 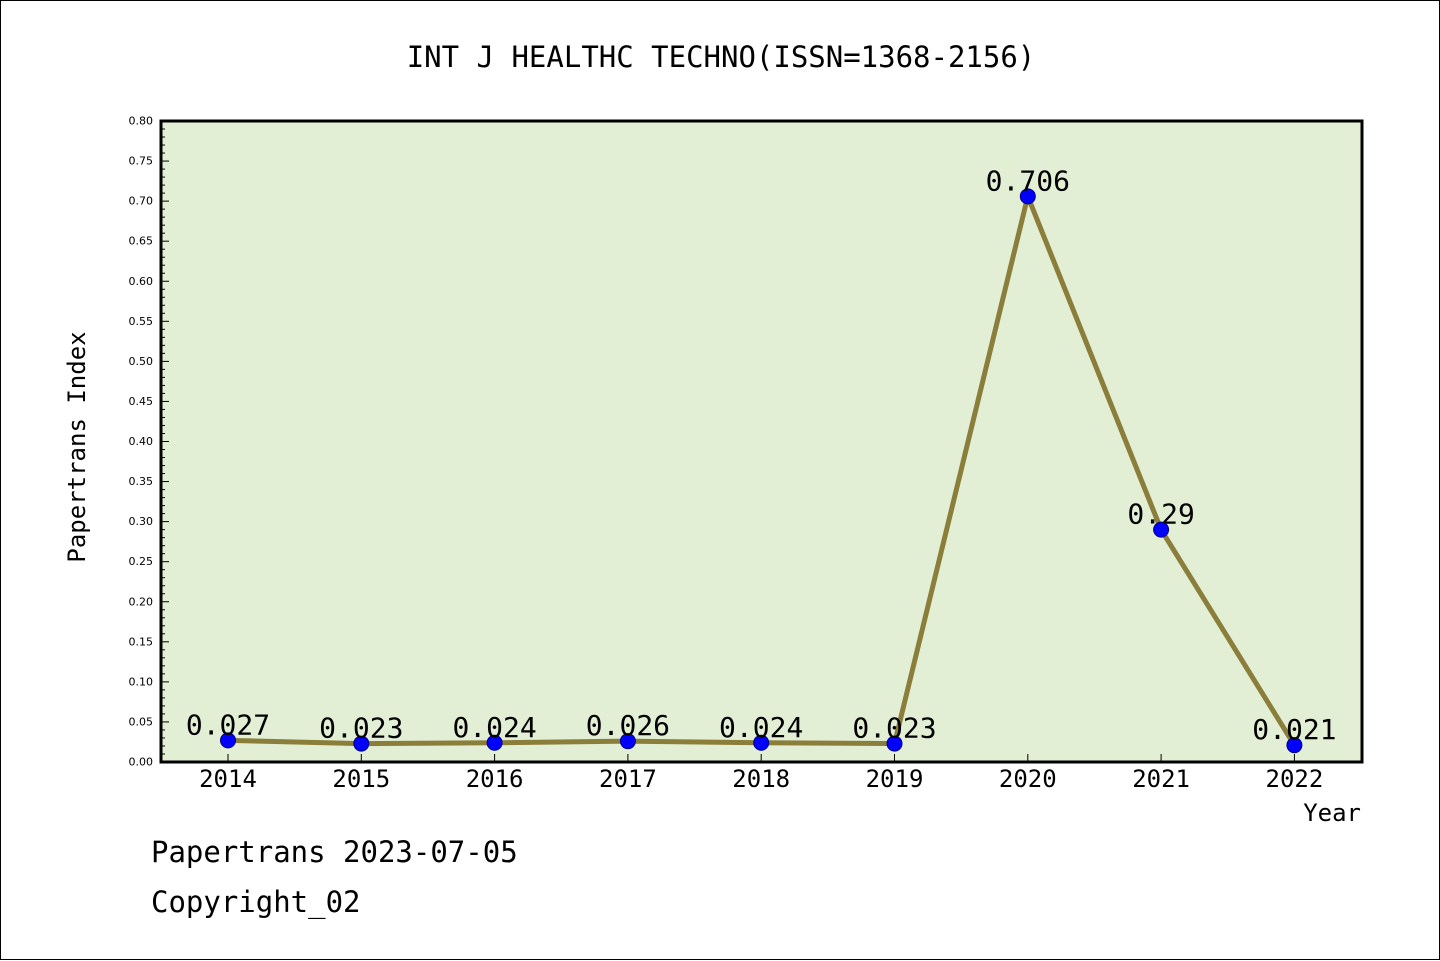 I want to click on data-label: 0.021, so click(x=1294, y=729).